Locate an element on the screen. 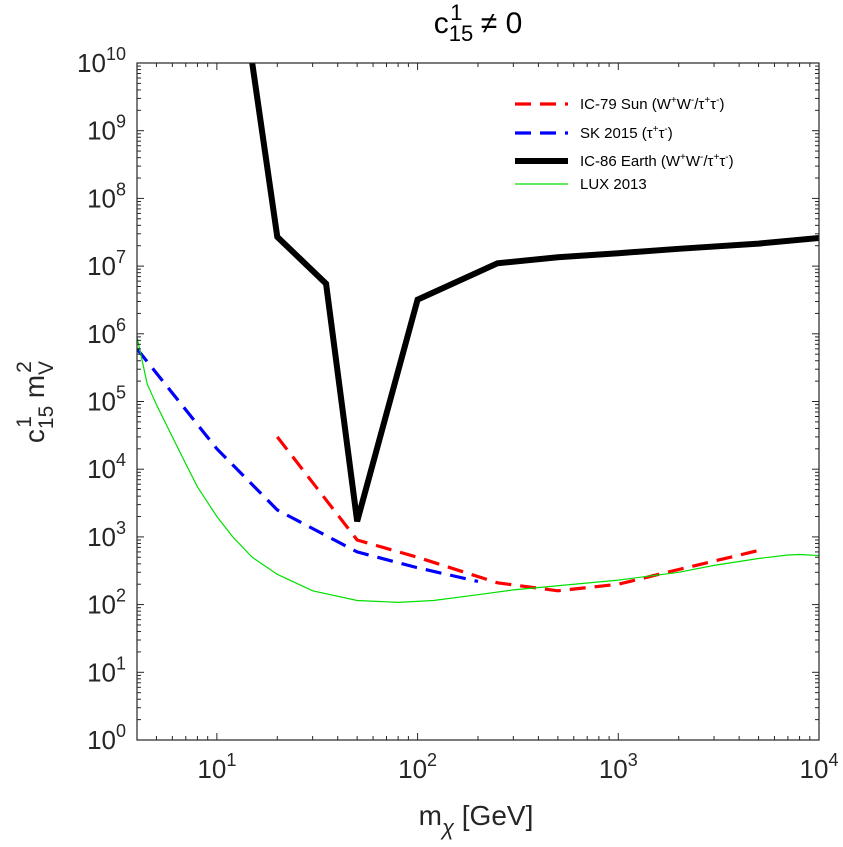 The width and height of the screenshot is (843, 847). x-tick-labels: 10¹ 10² 10³ 10⁴ is located at coordinates (517, 767).